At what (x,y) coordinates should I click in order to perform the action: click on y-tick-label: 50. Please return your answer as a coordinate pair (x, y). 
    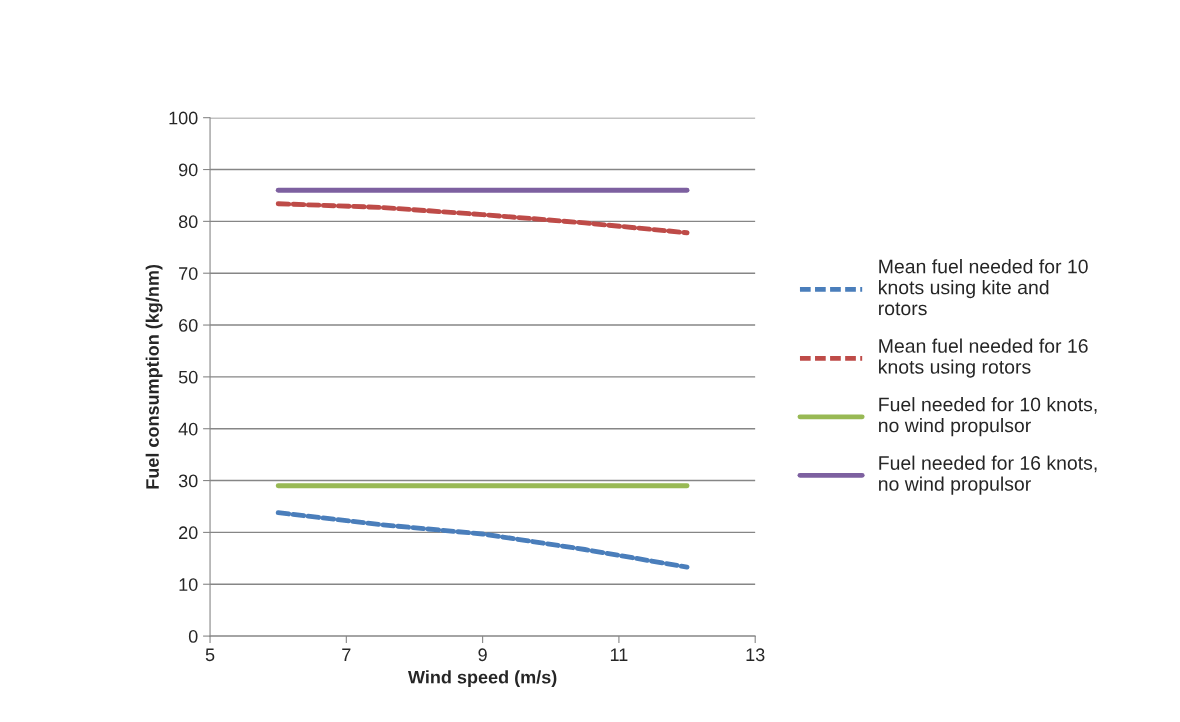
    Looking at the image, I should click on (188, 377).